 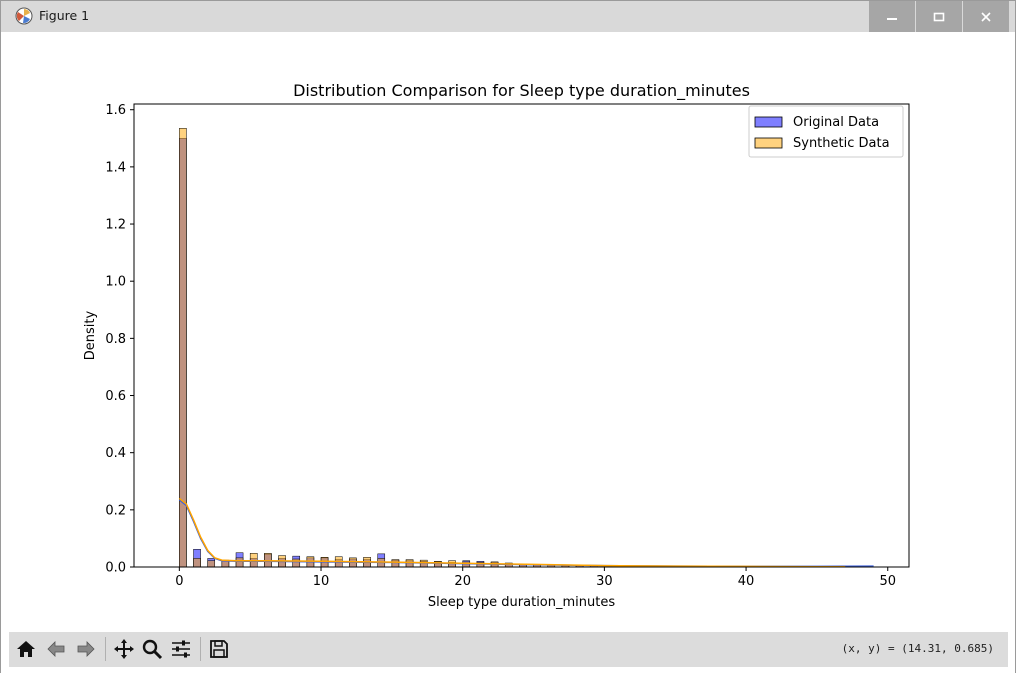 I want to click on back-icon, so click(x=56, y=649).